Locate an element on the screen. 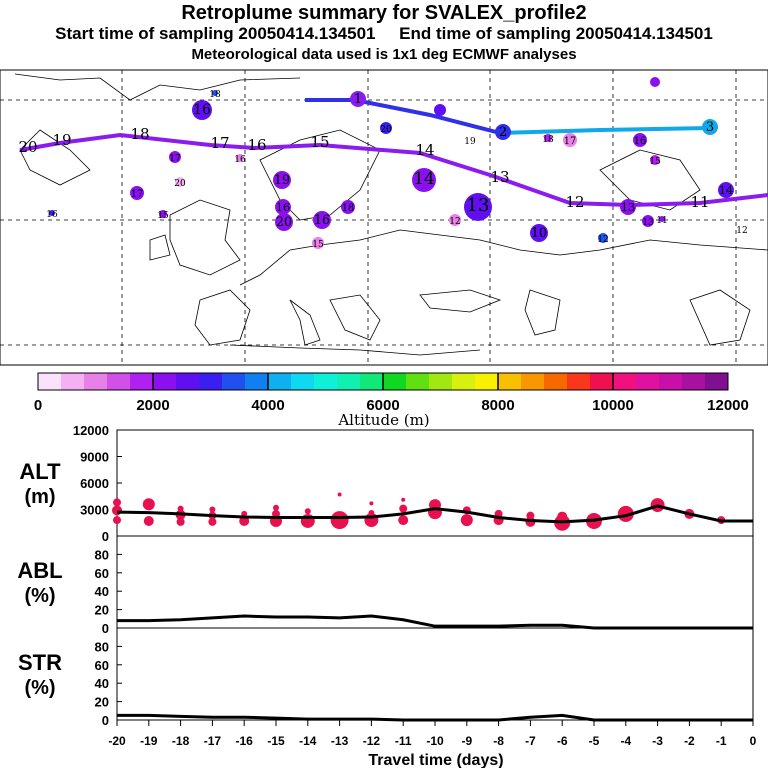  cluster-label: 16 is located at coordinates (52, 215).